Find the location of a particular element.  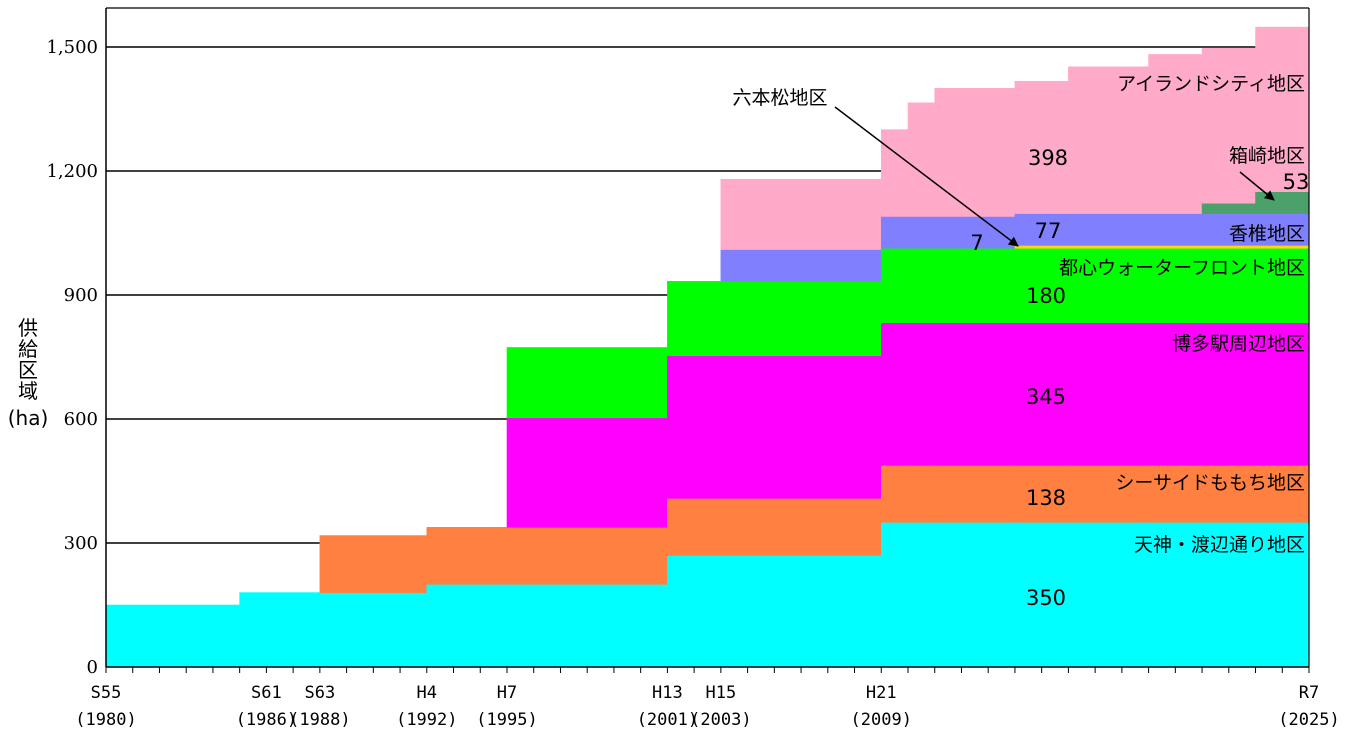

bar-2-2009 is located at coordinates (894, 394).